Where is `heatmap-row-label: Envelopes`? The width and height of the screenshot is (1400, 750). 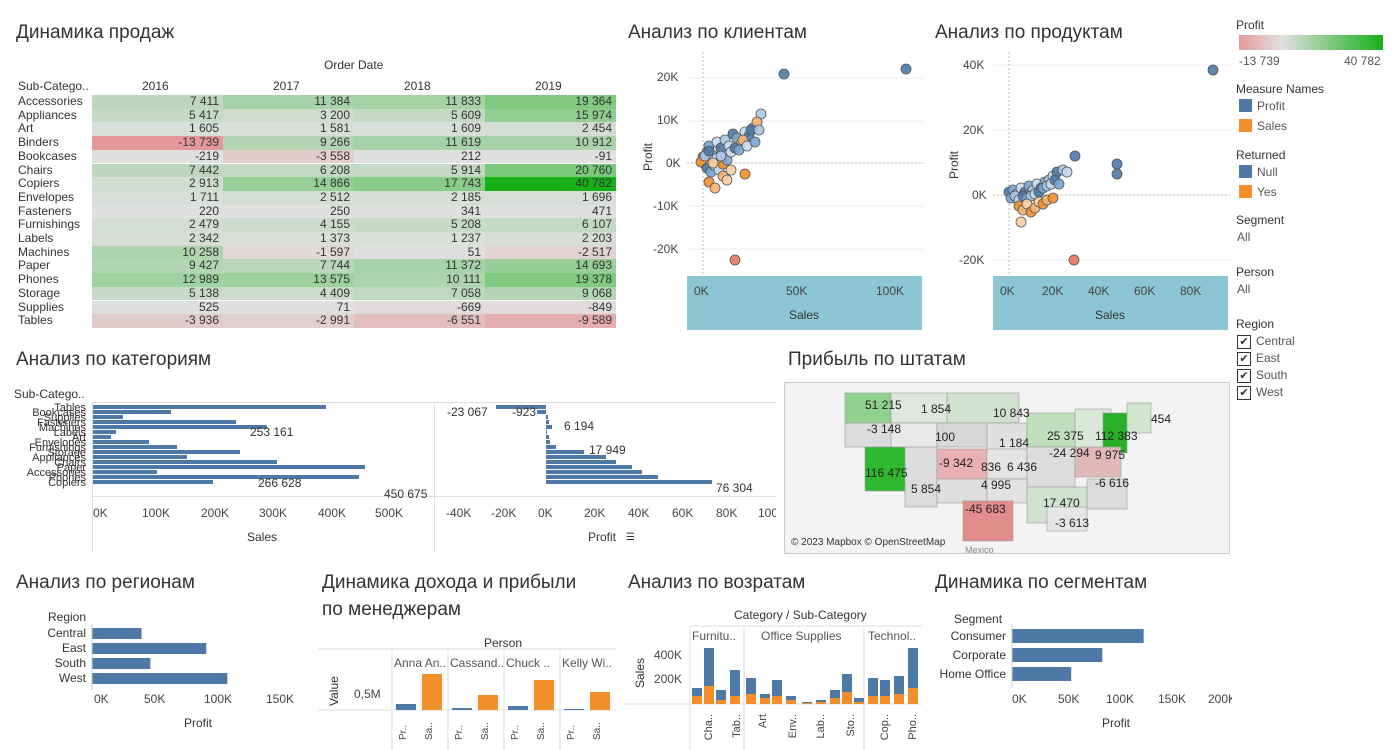 heatmap-row-label: Envelopes is located at coordinates (46, 197).